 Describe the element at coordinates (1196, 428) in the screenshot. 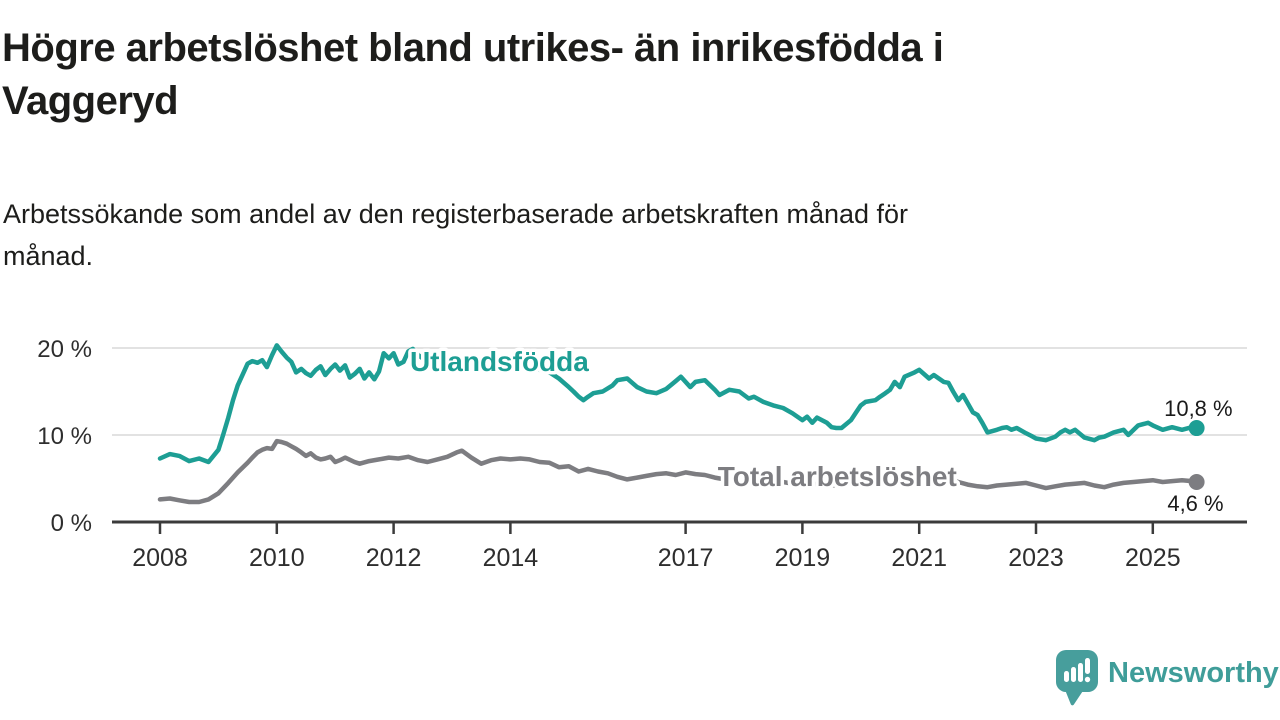

I see `series-end-dot-utlandsfodda` at that location.